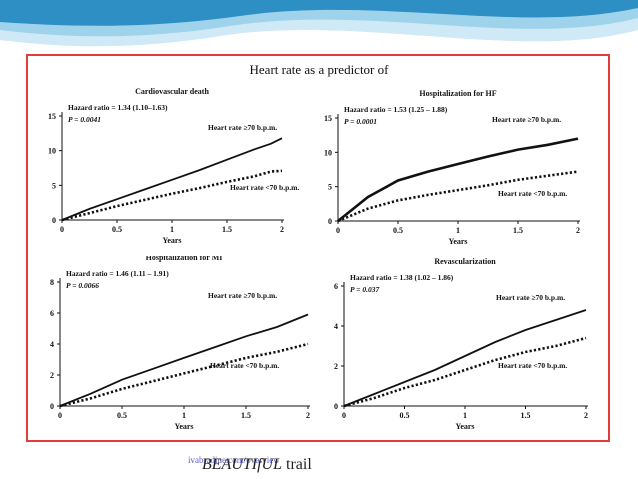 This screenshot has width=638, height=479. Describe the element at coordinates (297, 464) in the screenshot. I see `footer-brand-rest: trail` at that location.